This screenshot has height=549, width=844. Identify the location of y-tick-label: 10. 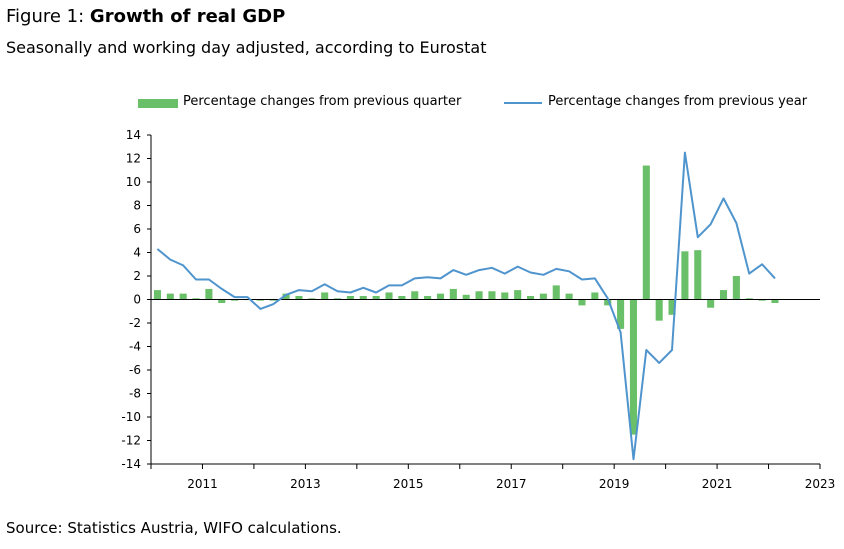
(133, 182).